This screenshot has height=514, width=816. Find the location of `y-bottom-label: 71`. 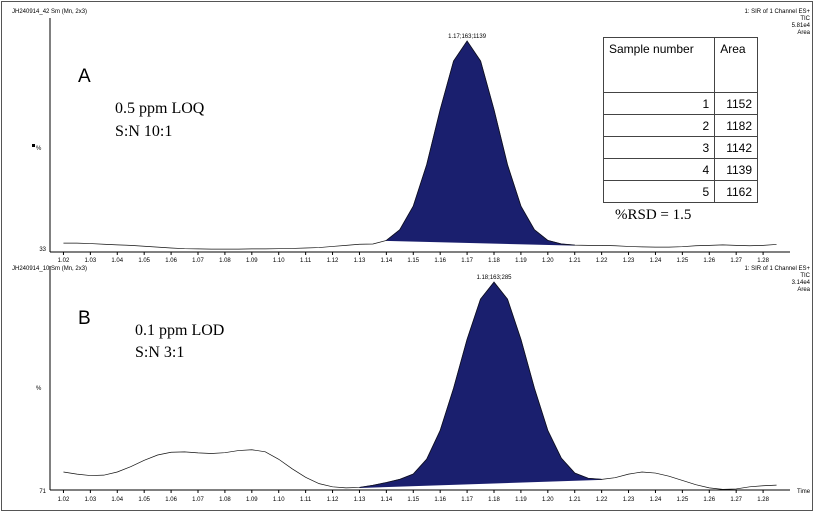

y-bottom-label: 71 is located at coordinates (42, 492).